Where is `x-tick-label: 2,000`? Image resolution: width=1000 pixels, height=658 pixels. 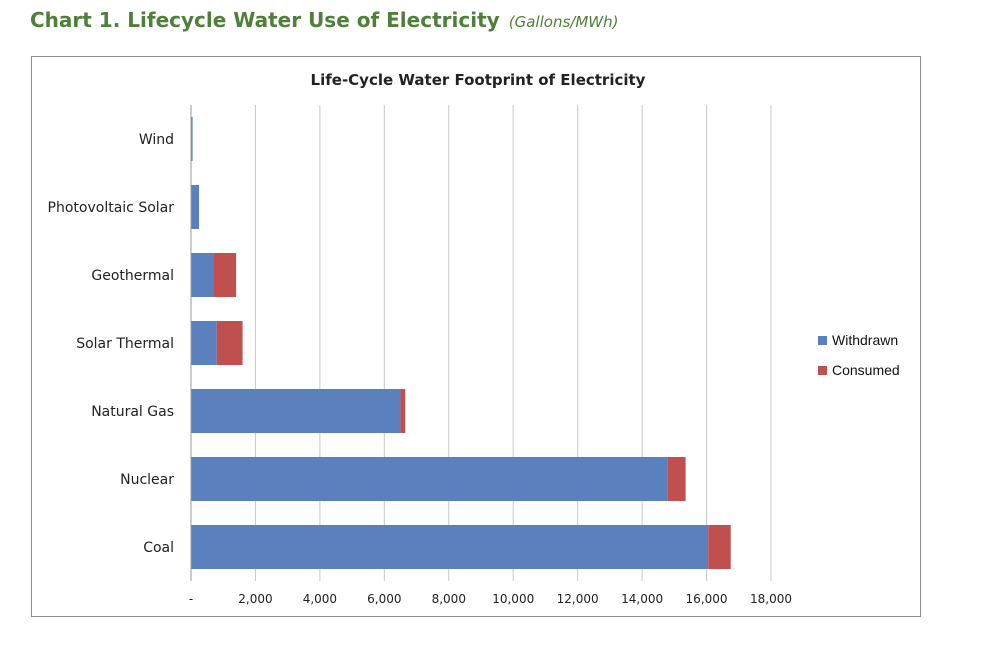
x-tick-label: 2,000 is located at coordinates (255, 599).